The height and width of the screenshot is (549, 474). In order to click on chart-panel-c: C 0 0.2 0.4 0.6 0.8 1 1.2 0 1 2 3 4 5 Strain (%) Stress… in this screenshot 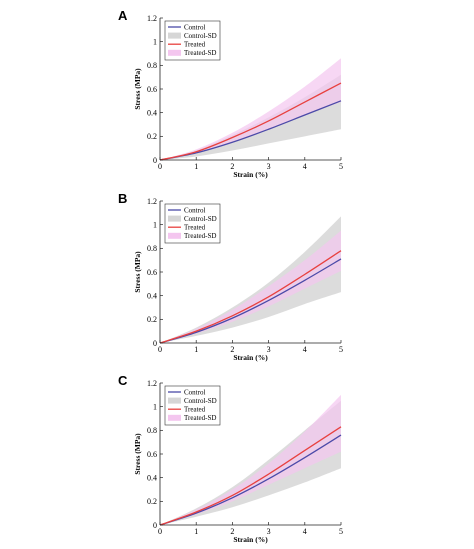, I will do `click(230, 458)`.